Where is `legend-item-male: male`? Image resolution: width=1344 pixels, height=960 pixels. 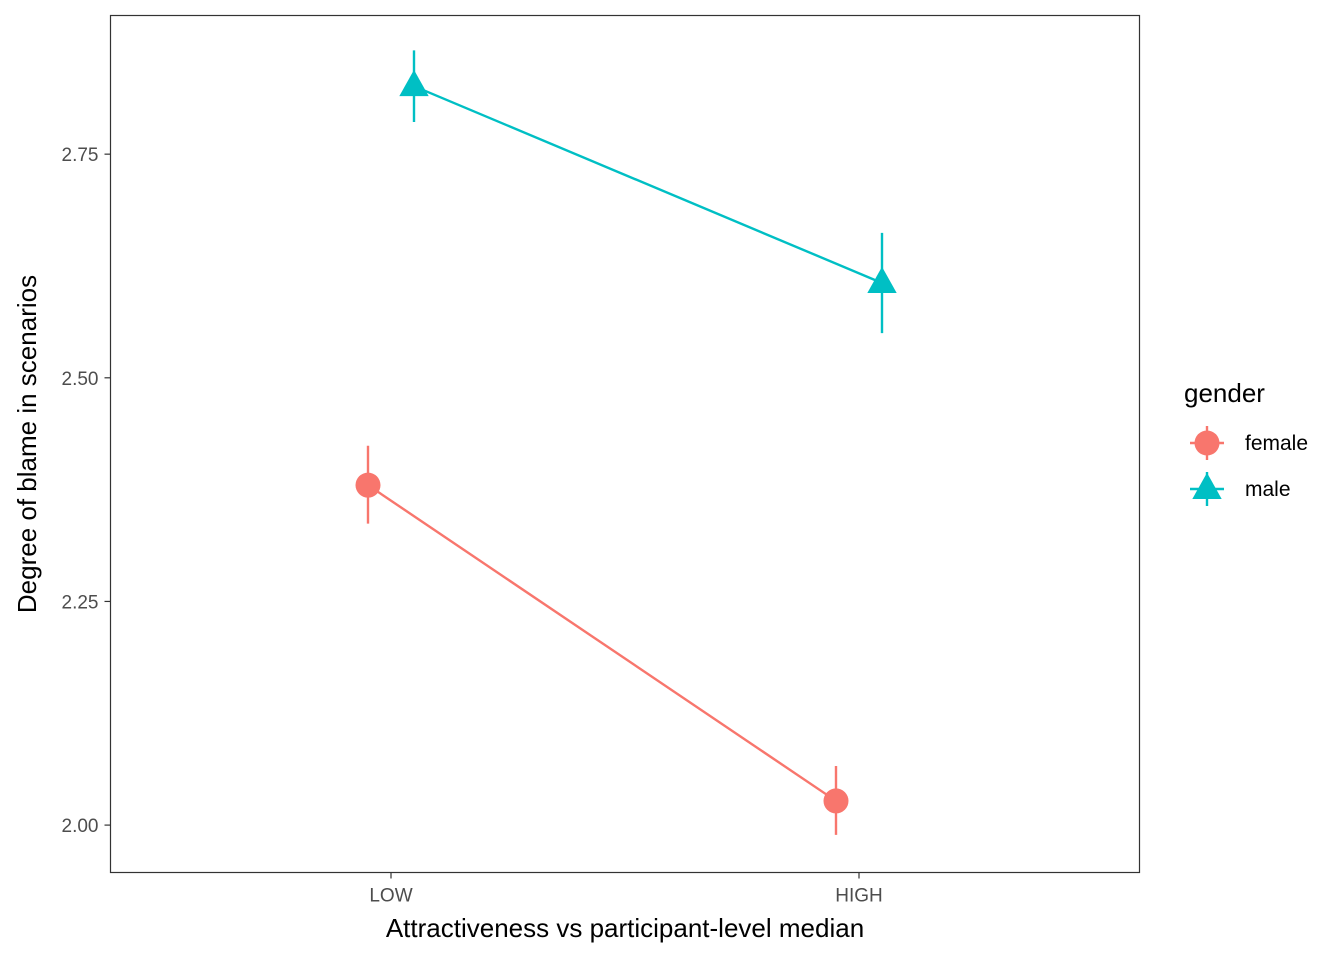 legend-item-male: male is located at coordinates (1240, 489).